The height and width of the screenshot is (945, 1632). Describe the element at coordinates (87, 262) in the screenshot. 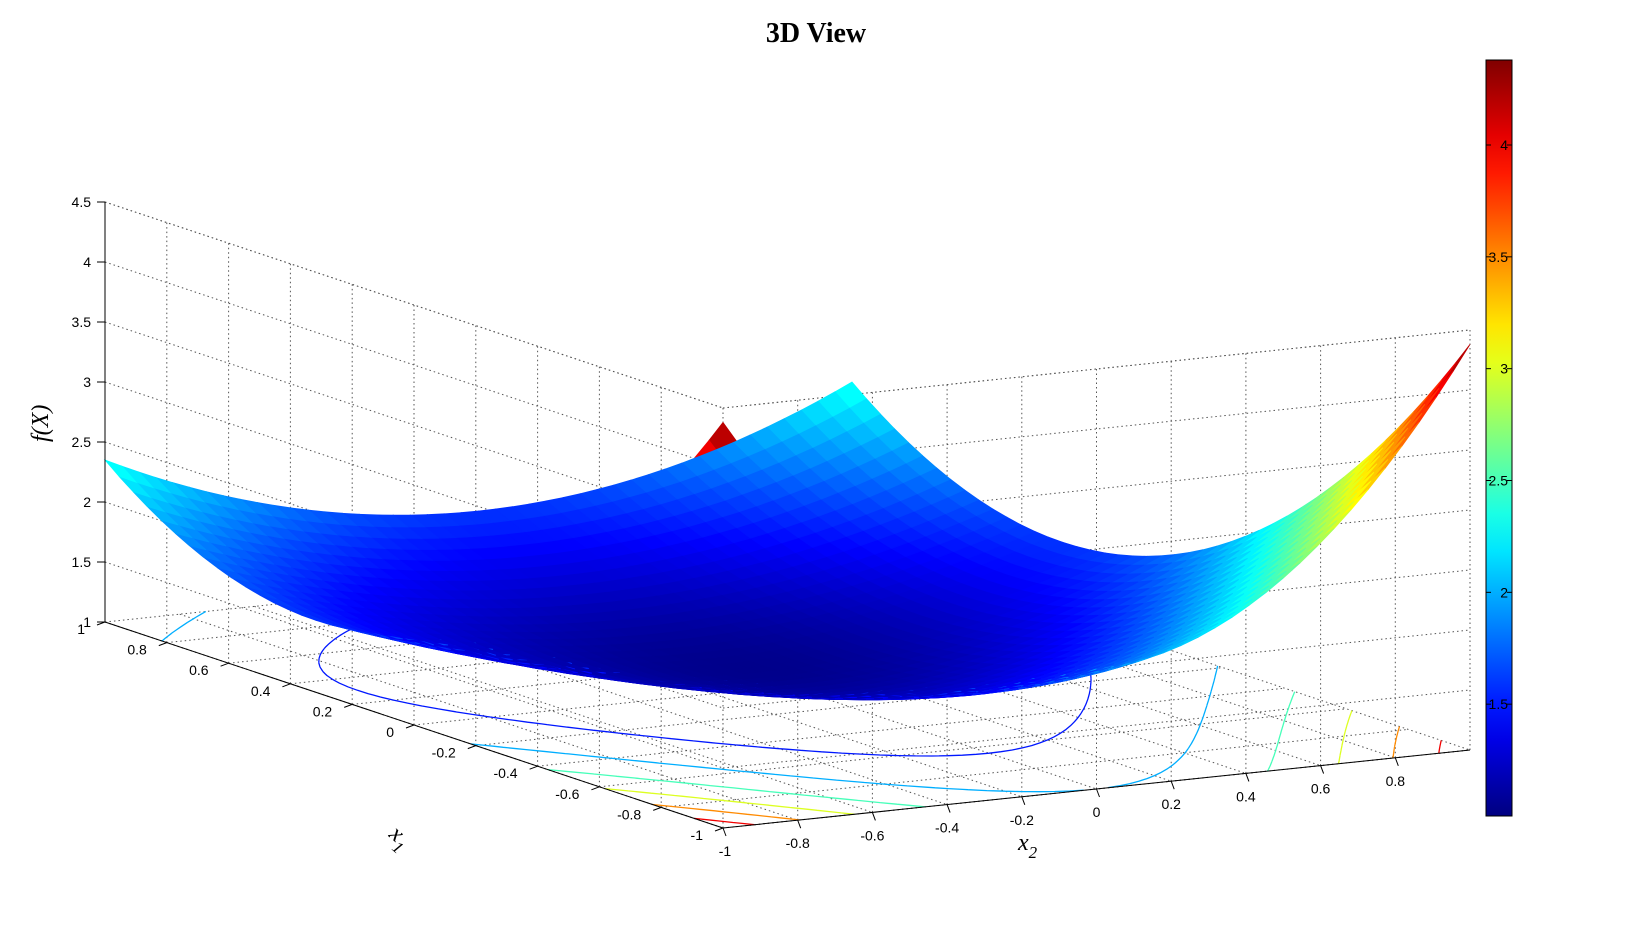

I see `z-tick-label: 4` at that location.